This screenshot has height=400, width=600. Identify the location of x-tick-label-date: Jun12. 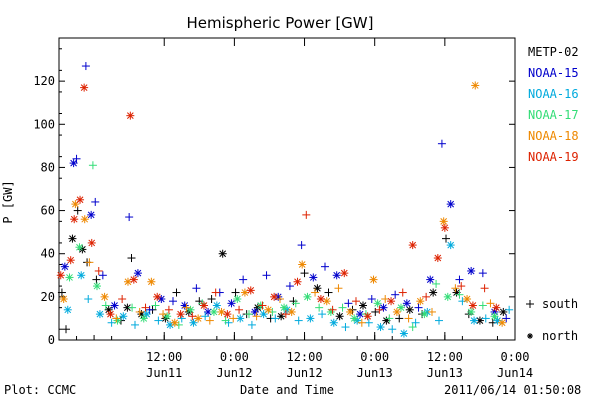
(304, 373).